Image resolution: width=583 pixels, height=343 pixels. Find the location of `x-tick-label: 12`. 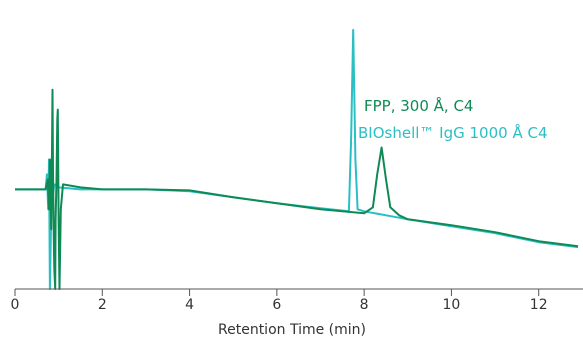

x-tick-label: 12 is located at coordinates (539, 305).